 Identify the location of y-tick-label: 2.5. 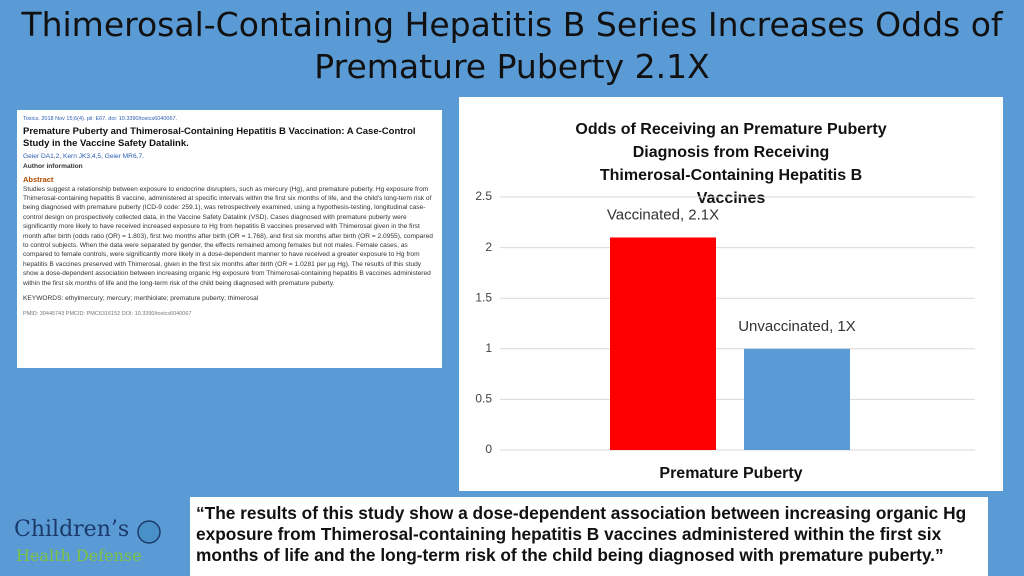
(483, 196).